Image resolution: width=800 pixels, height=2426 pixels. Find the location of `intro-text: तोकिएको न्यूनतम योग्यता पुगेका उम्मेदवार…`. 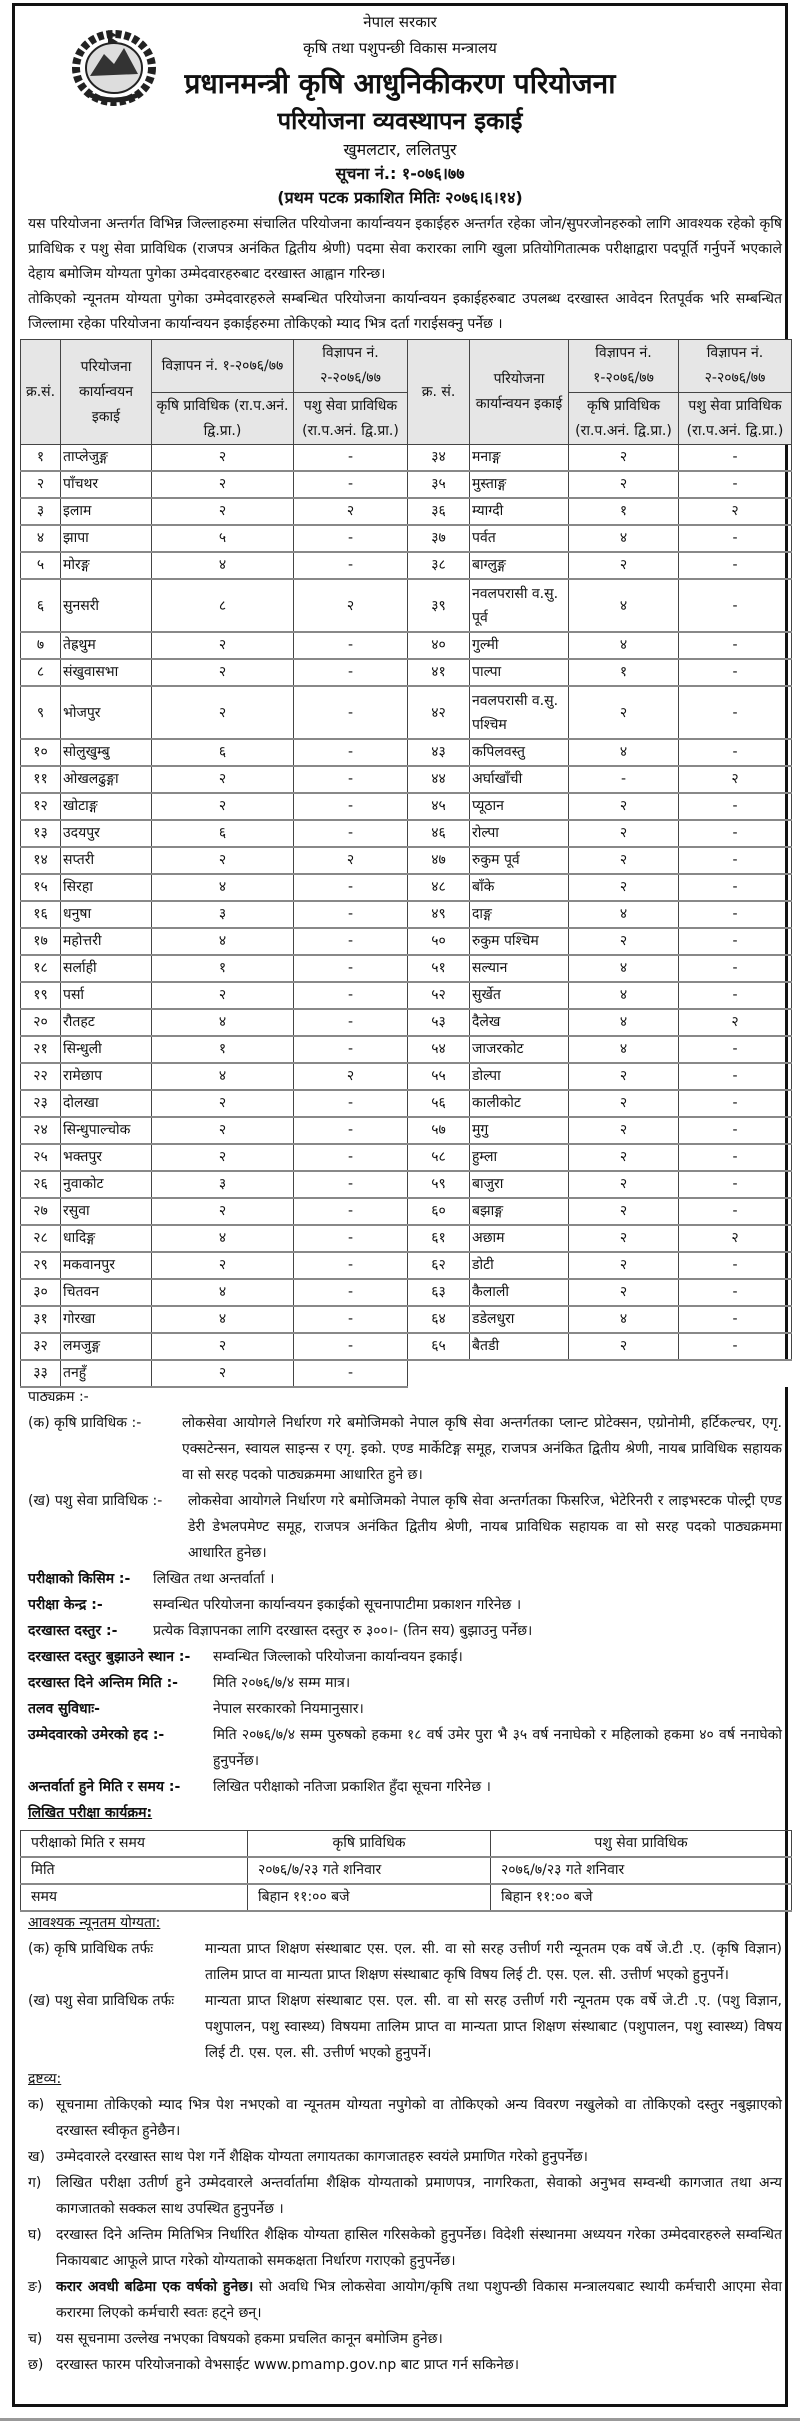

intro-text: तोकिएको न्यूनतम योग्यता पुगेका उम्मेदवार… is located at coordinates (405, 311).